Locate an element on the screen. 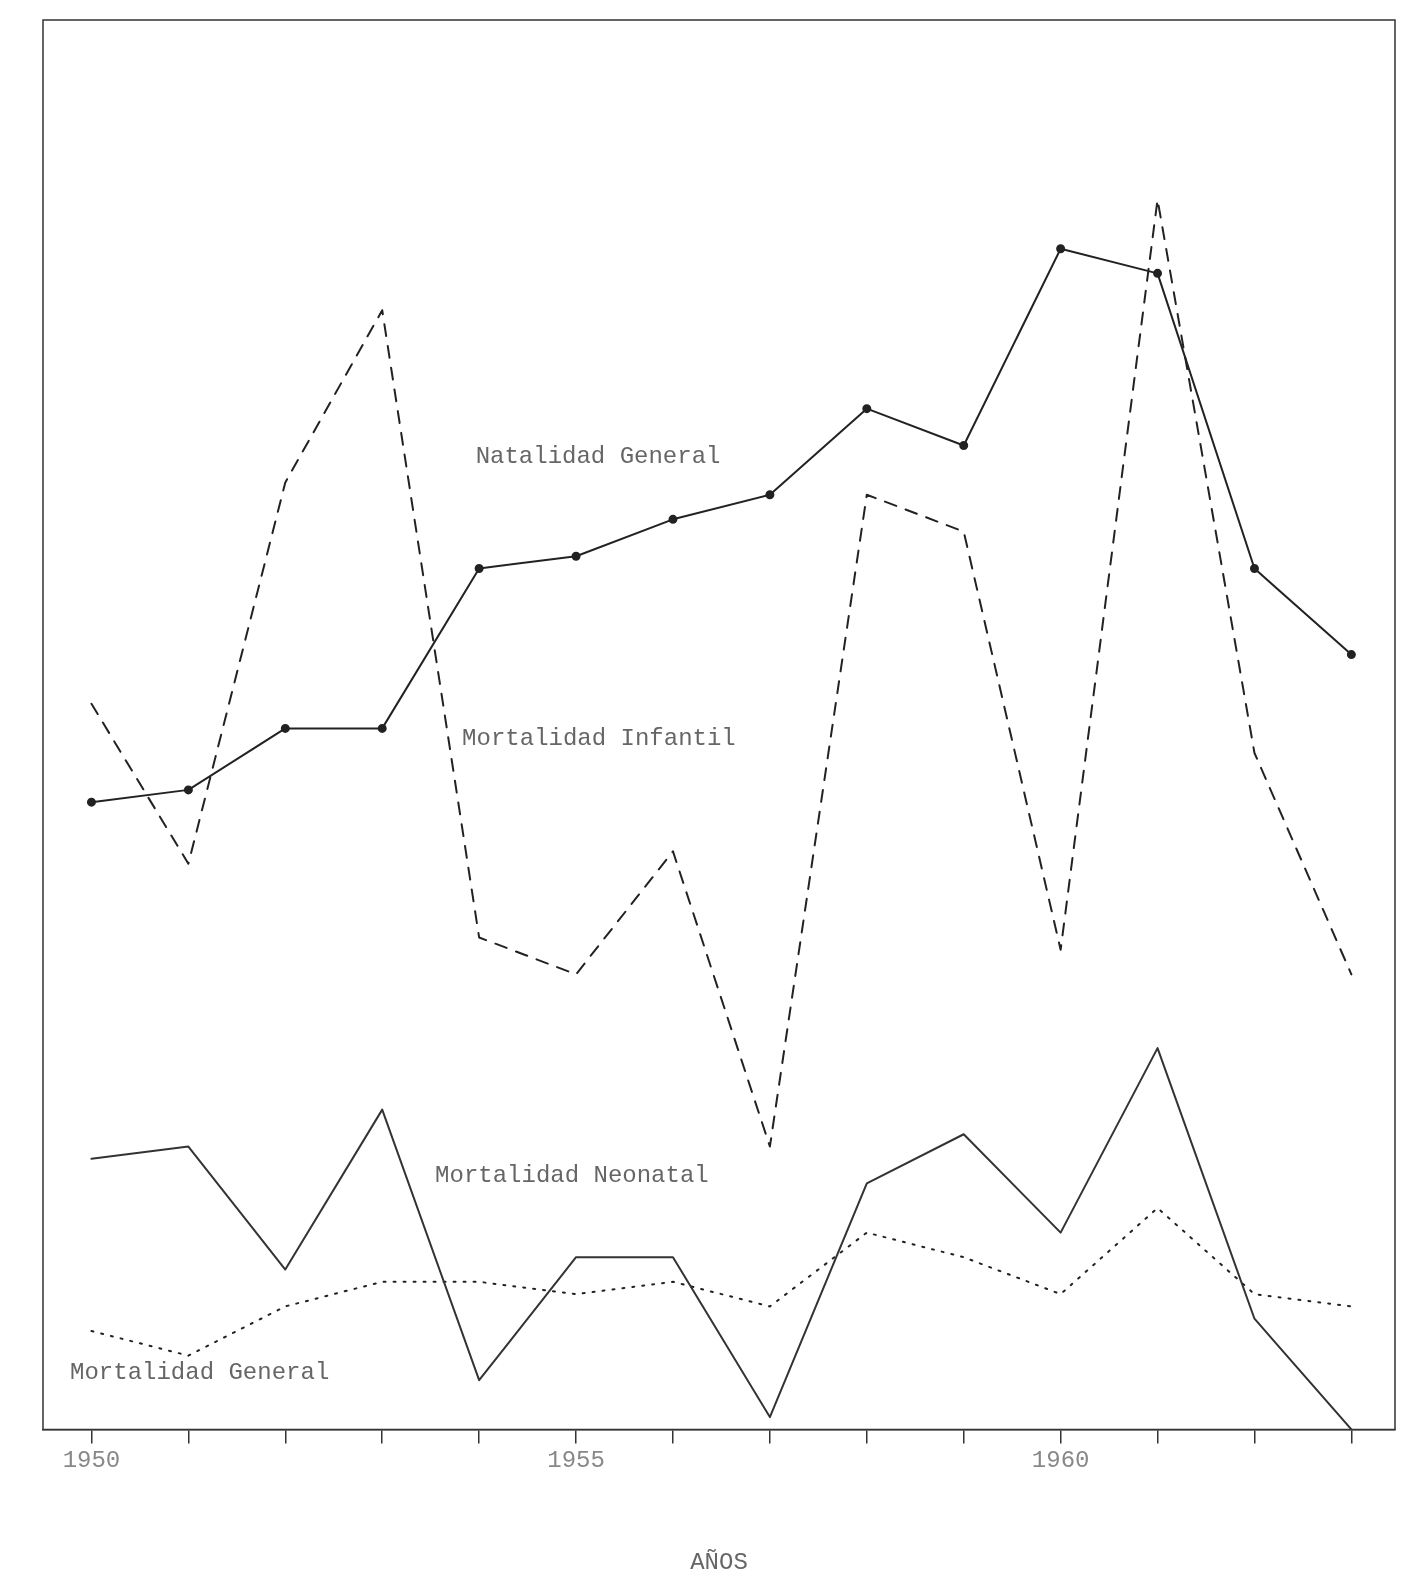  x-tick-label: 1950 is located at coordinates (91, 1461).